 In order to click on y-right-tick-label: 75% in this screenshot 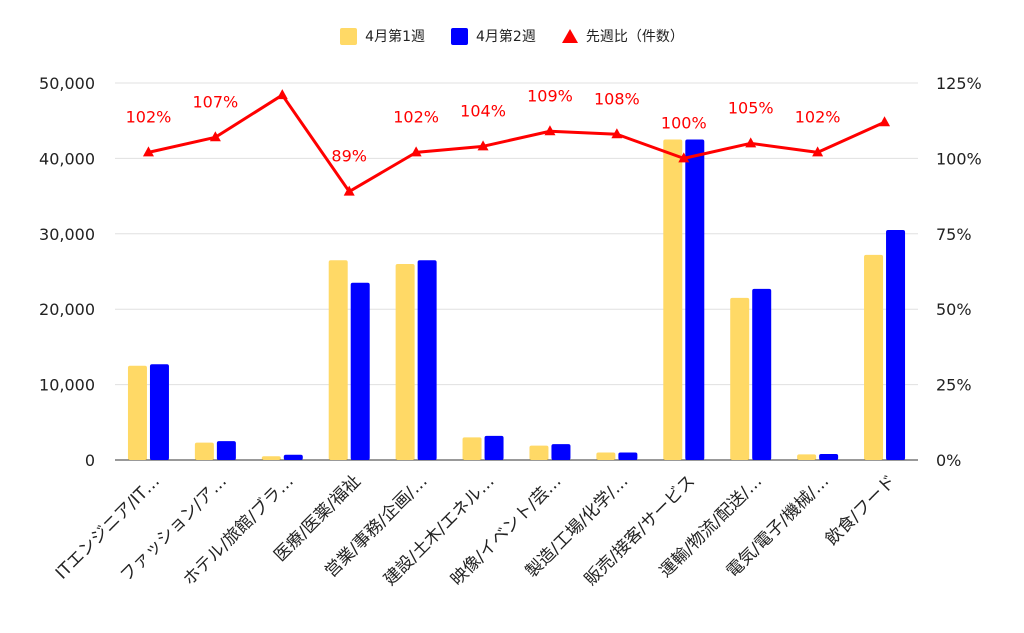, I will do `click(954, 234)`.